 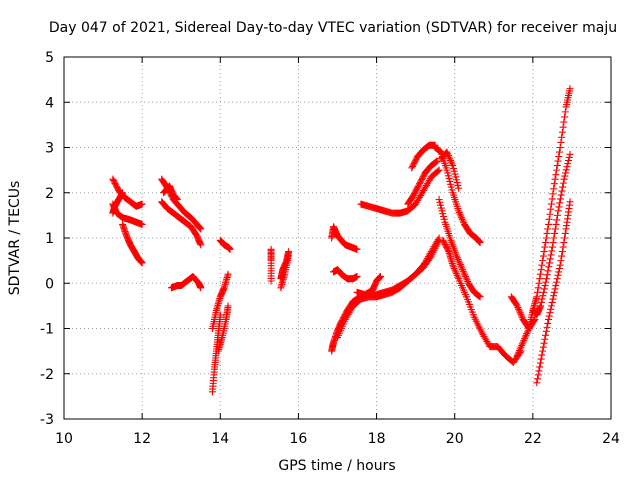 What do you see at coordinates (336, 466) in the screenshot?
I see `x-axis-label: GPS time / hours` at bounding box center [336, 466].